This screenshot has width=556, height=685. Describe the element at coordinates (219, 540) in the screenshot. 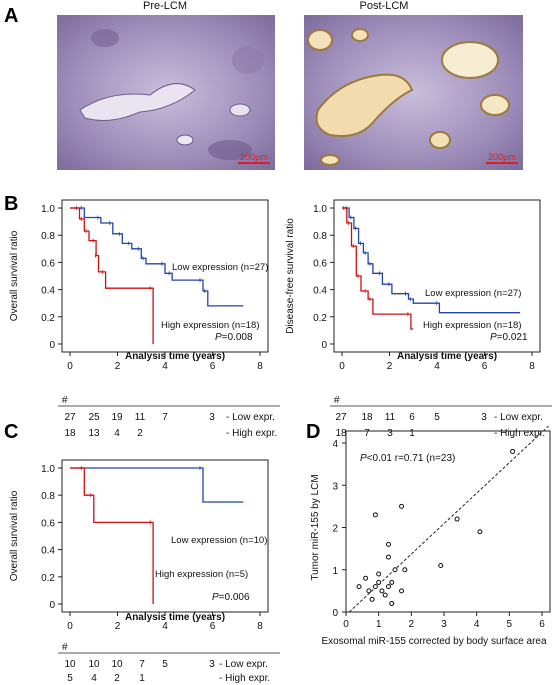

I see `series-label-low: Low expression (n=10)` at that location.